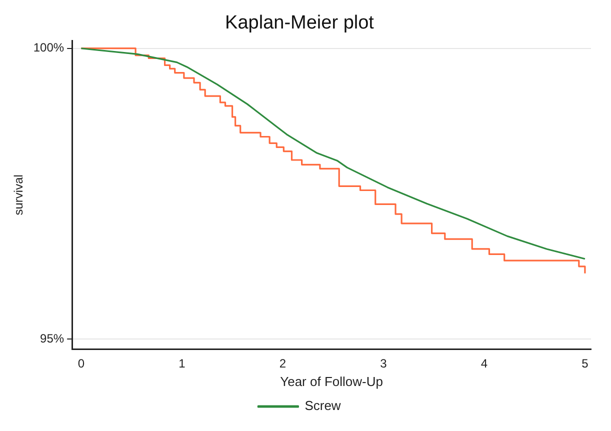 The height and width of the screenshot is (431, 611). Describe the element at coordinates (81, 363) in the screenshot. I see `x-tick-label: 0` at that location.